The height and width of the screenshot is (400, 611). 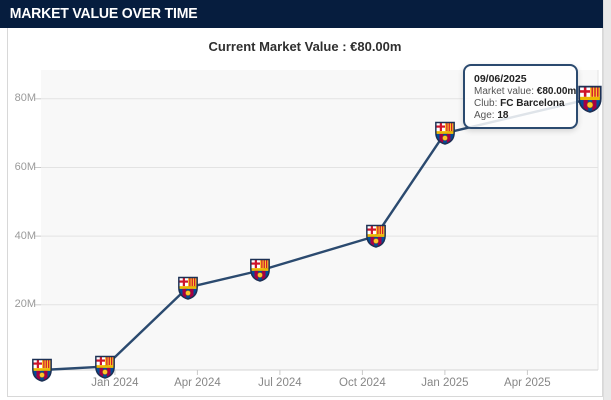 I want to click on x-axis-label: Apr 2025, so click(x=527, y=383).